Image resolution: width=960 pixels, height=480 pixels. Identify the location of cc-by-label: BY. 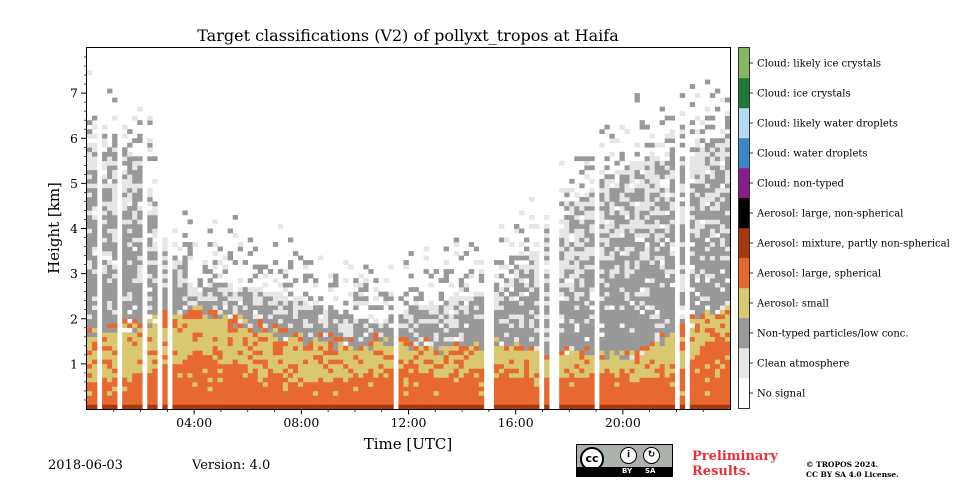
(627, 471).